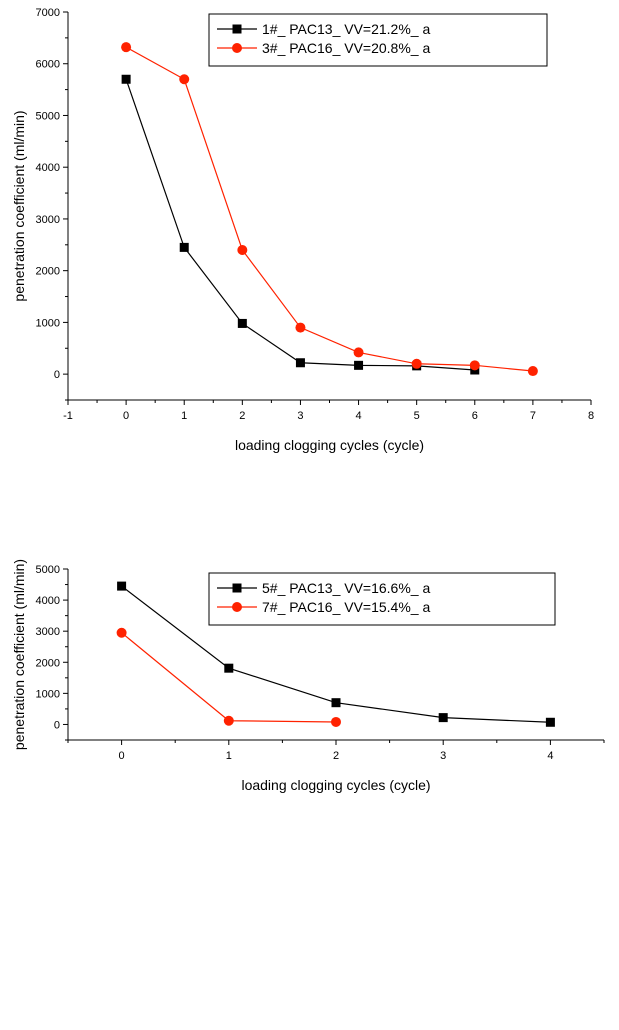 This screenshot has width=619, height=1030. Describe the element at coordinates (48, 65) in the screenshot. I see `y-tick-label: 6000` at that location.